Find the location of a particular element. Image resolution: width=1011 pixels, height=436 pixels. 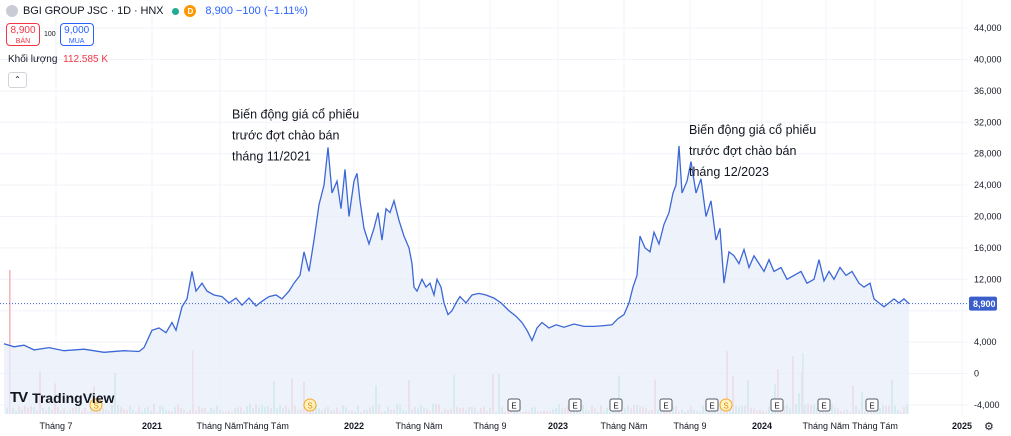

tradingview-logo: TV TradingView is located at coordinates (62, 397).